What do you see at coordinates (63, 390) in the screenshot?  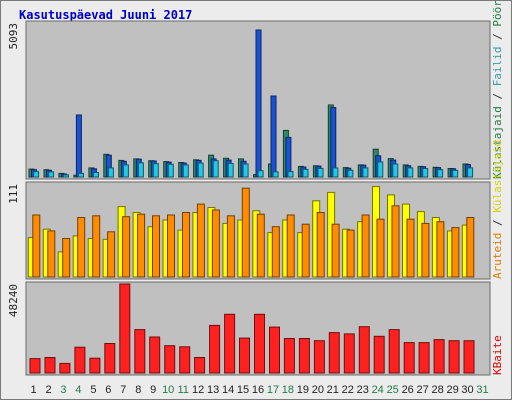 I see `x-tick-label-3: 3` at bounding box center [63, 390].